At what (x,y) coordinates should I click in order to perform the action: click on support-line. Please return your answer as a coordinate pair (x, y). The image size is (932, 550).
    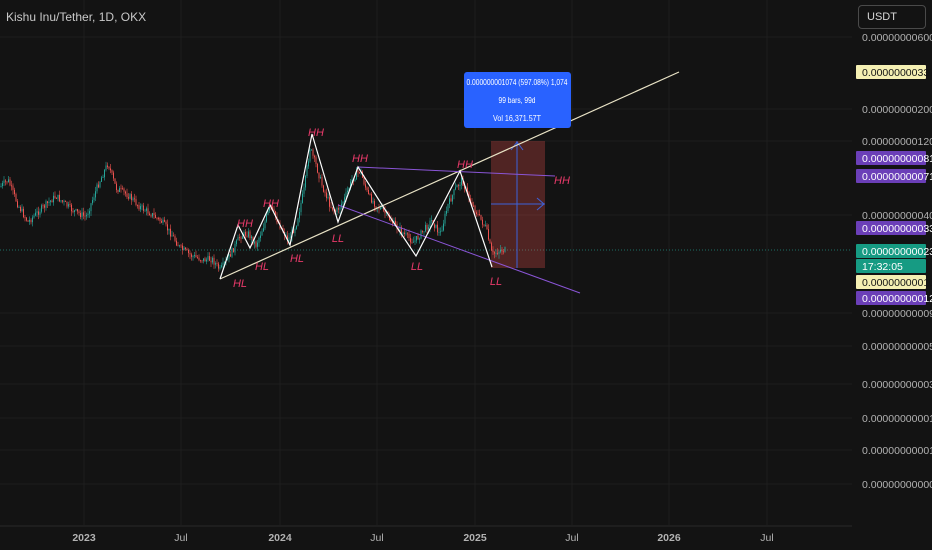
    Looking at the image, I should click on (459, 249).